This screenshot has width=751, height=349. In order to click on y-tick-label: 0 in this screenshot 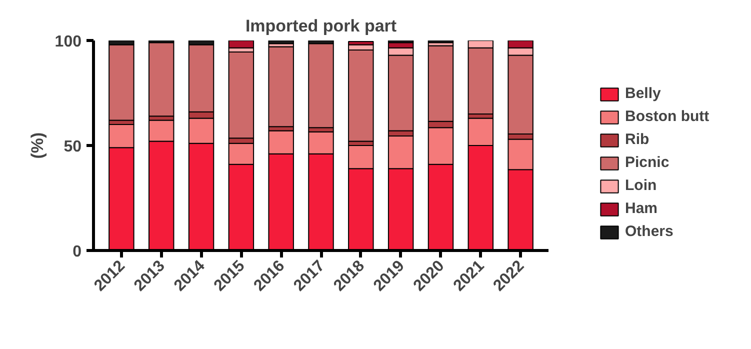, I will do `click(77, 252)`.